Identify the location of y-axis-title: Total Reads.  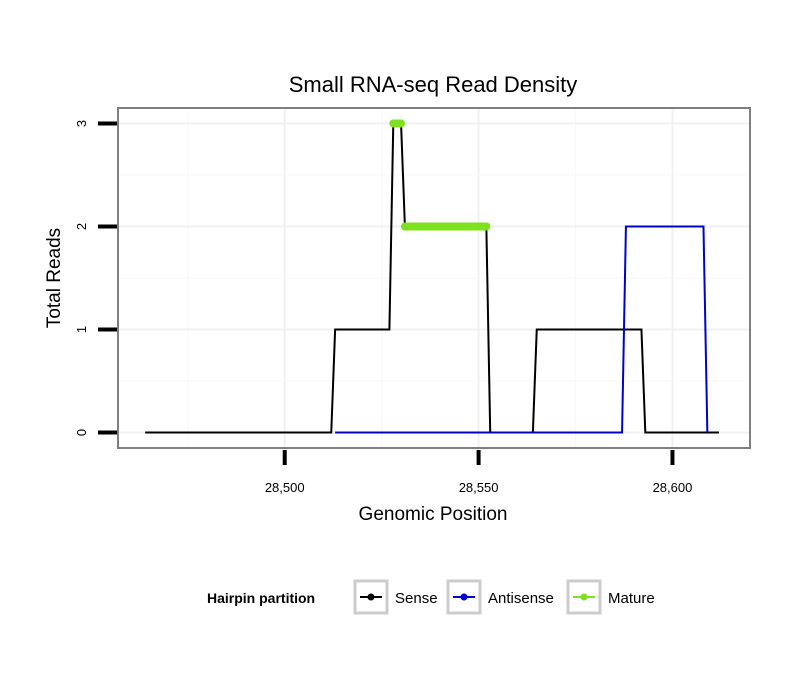
(54, 278).